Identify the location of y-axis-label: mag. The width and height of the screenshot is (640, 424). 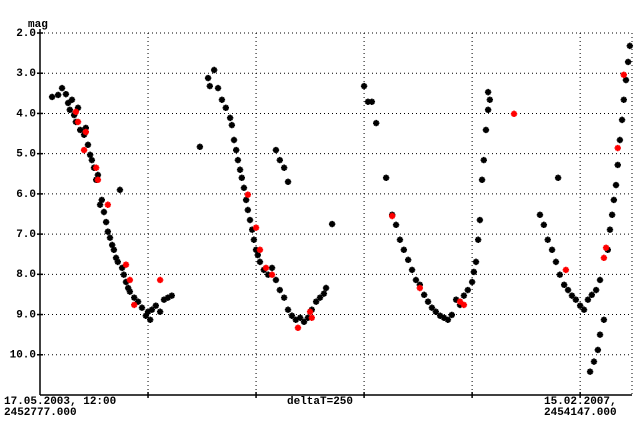
(38, 25).